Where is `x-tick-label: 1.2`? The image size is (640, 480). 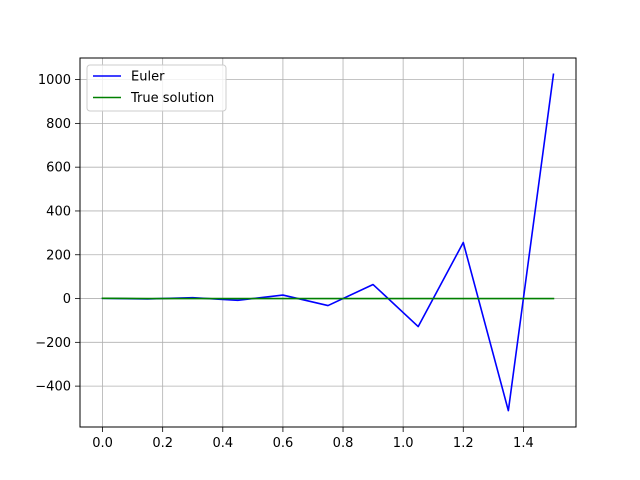
x-tick-label: 1.2 is located at coordinates (463, 443).